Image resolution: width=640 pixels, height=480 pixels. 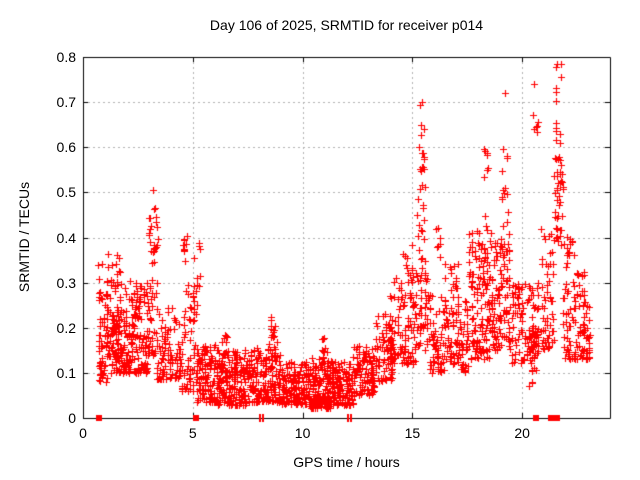 What do you see at coordinates (66, 57) in the screenshot?
I see `y-tick-label: 0.8` at bounding box center [66, 57].